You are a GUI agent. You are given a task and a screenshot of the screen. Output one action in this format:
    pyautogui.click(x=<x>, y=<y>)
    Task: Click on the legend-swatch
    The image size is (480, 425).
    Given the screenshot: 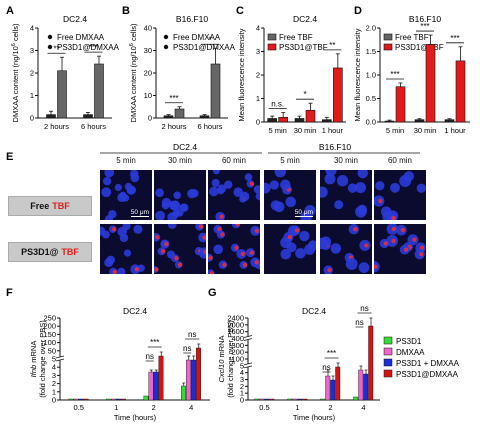 What is the action you would take?
    pyautogui.click(x=388, y=351)
    